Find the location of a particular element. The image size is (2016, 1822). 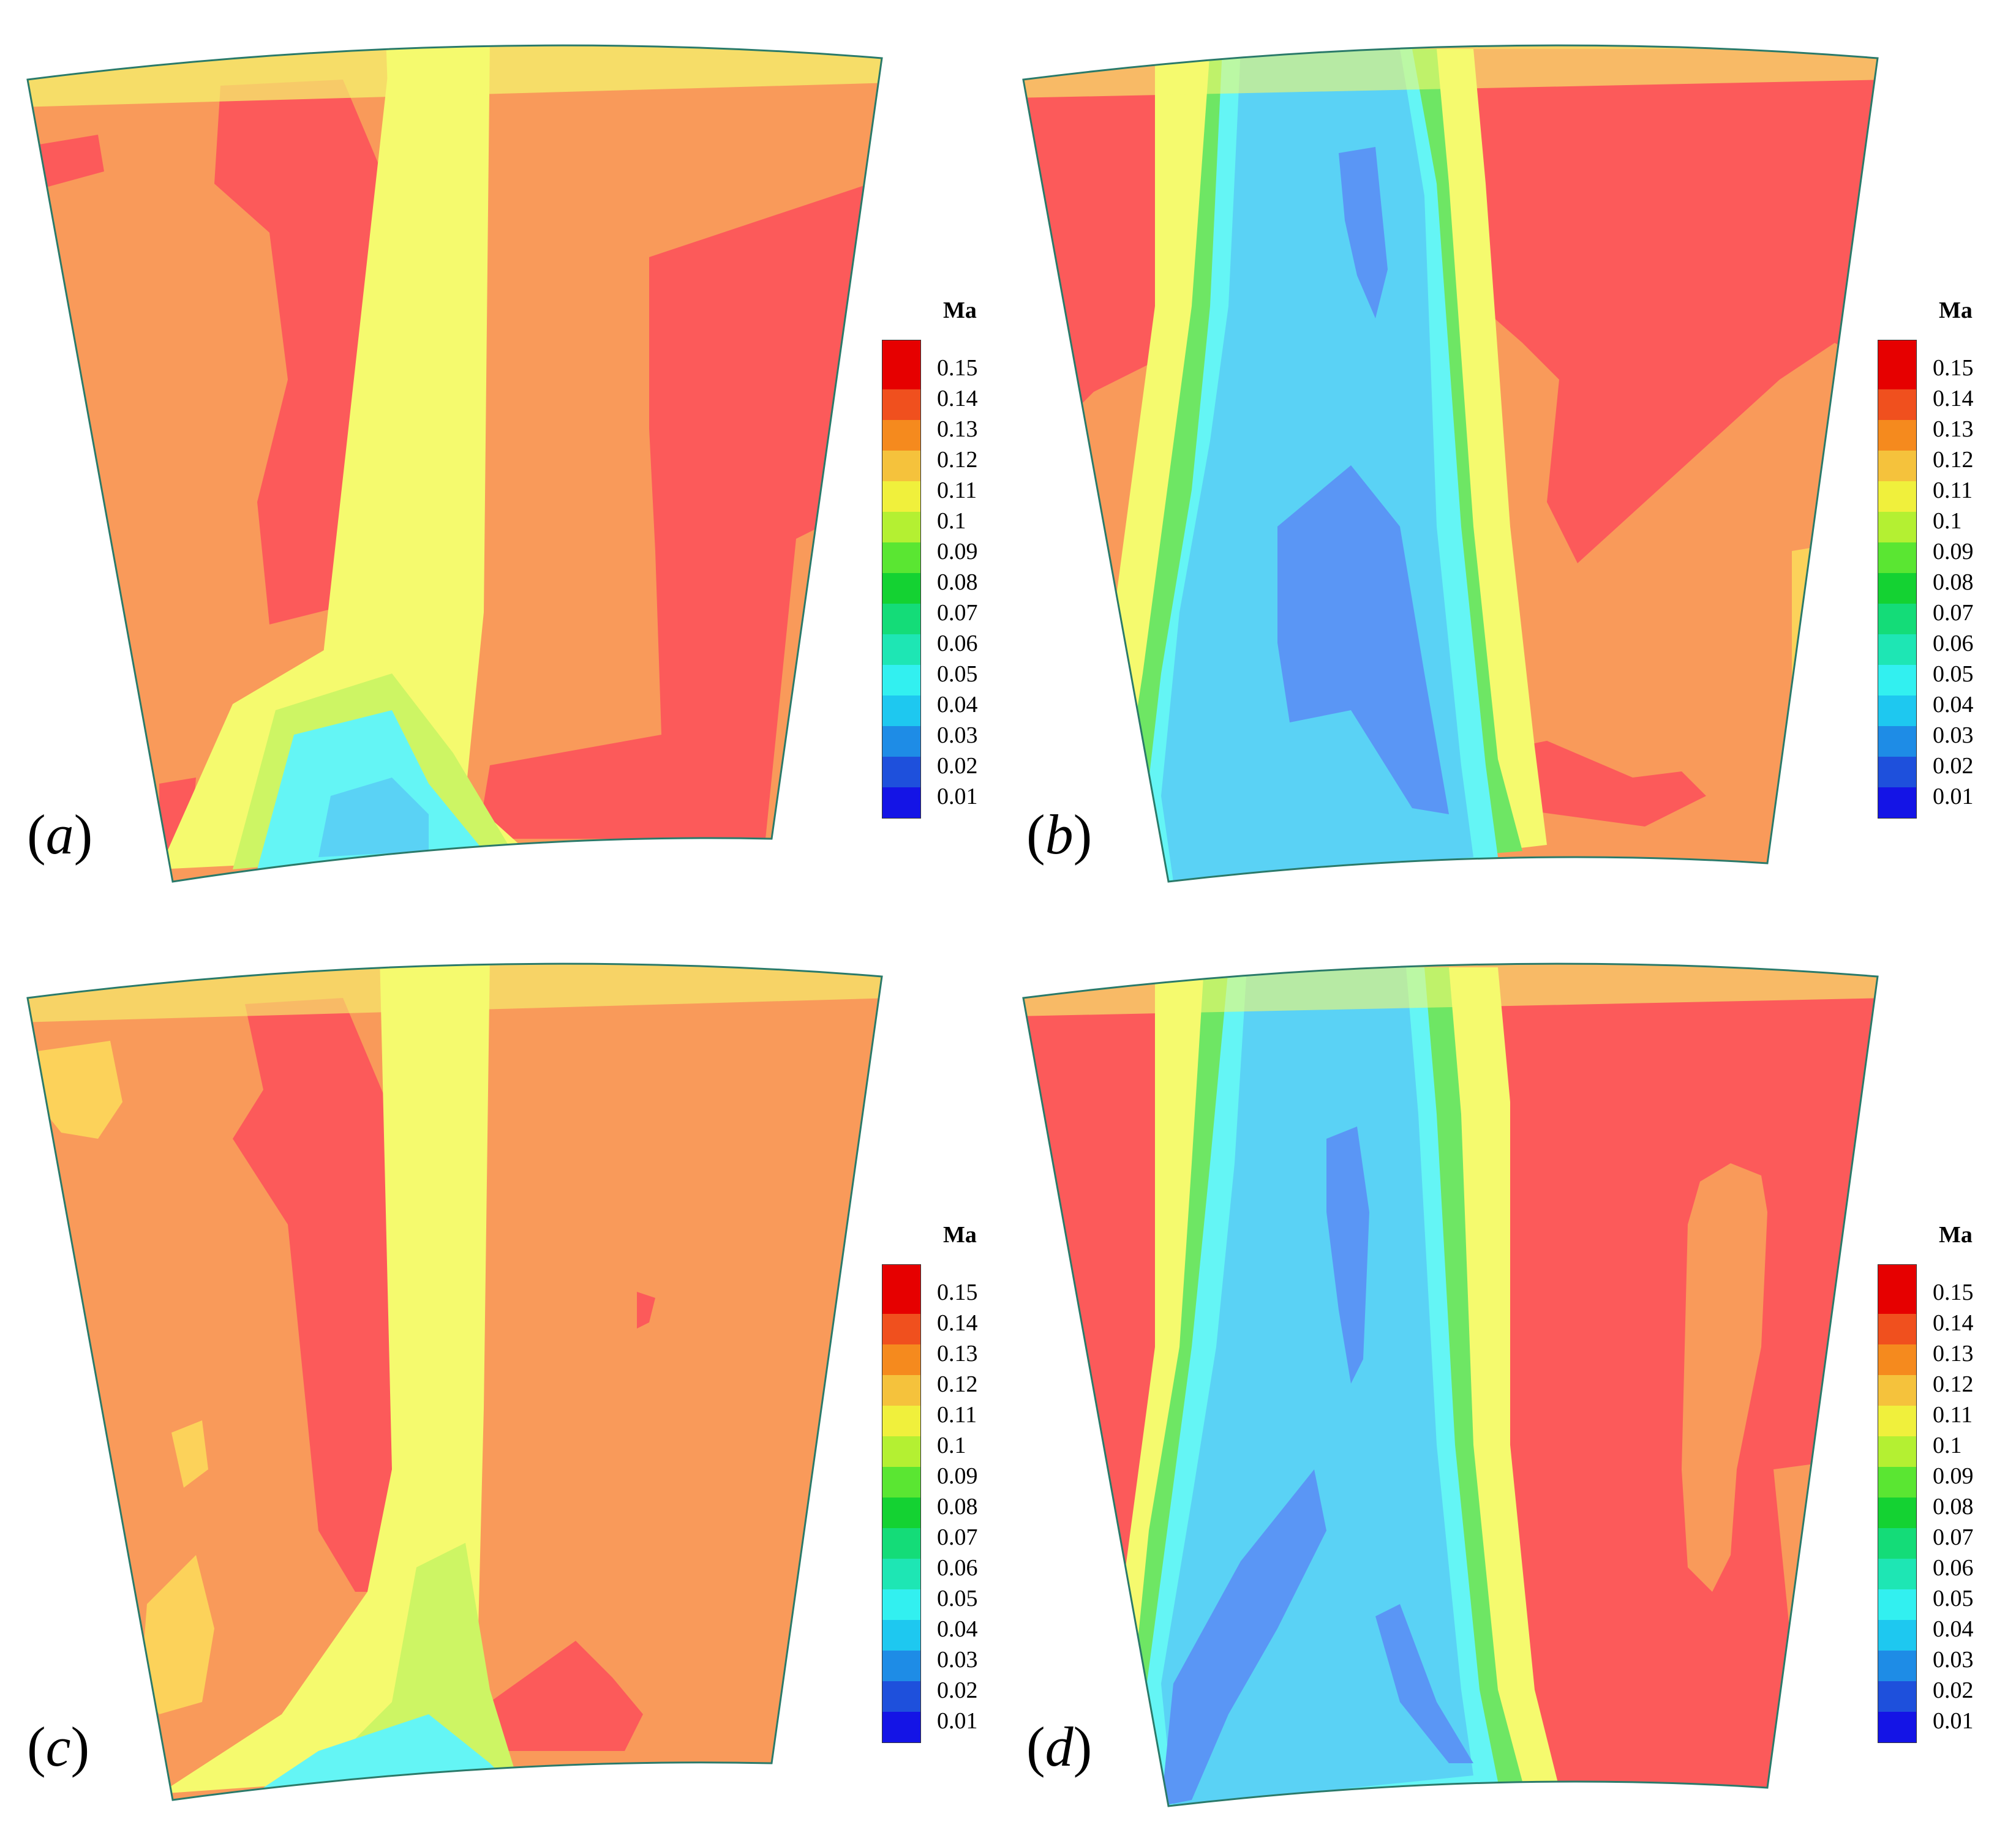

panel-label-b: (b) is located at coordinates (1059, 834).